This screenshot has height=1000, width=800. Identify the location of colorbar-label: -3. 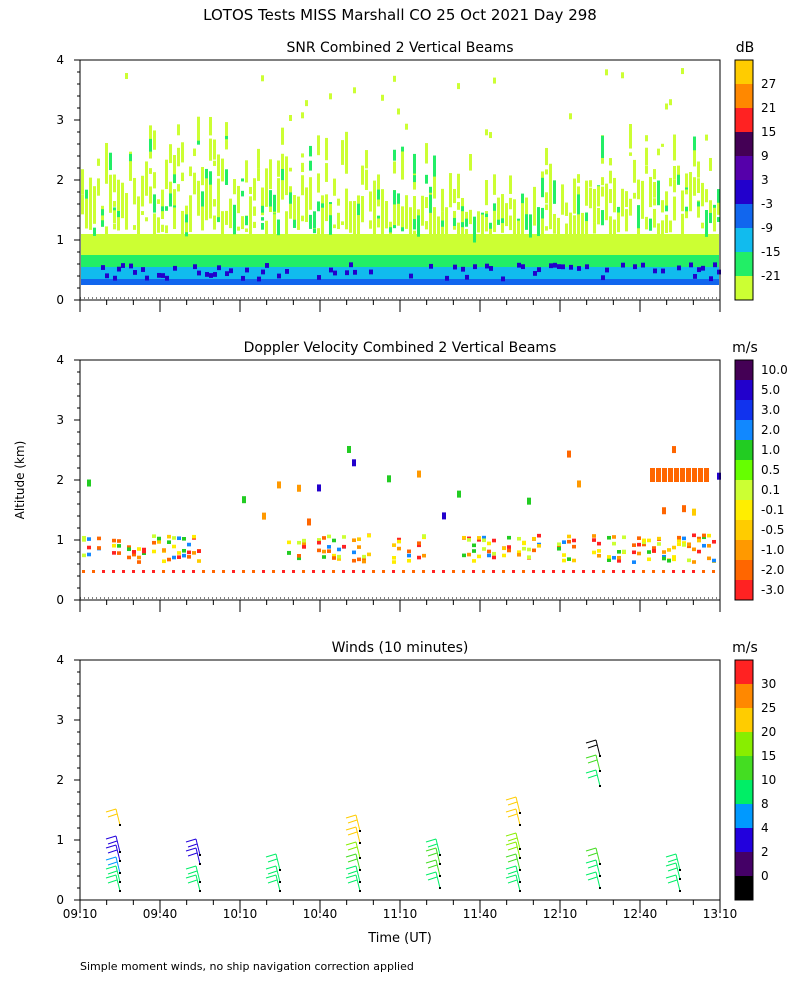
(767, 204).